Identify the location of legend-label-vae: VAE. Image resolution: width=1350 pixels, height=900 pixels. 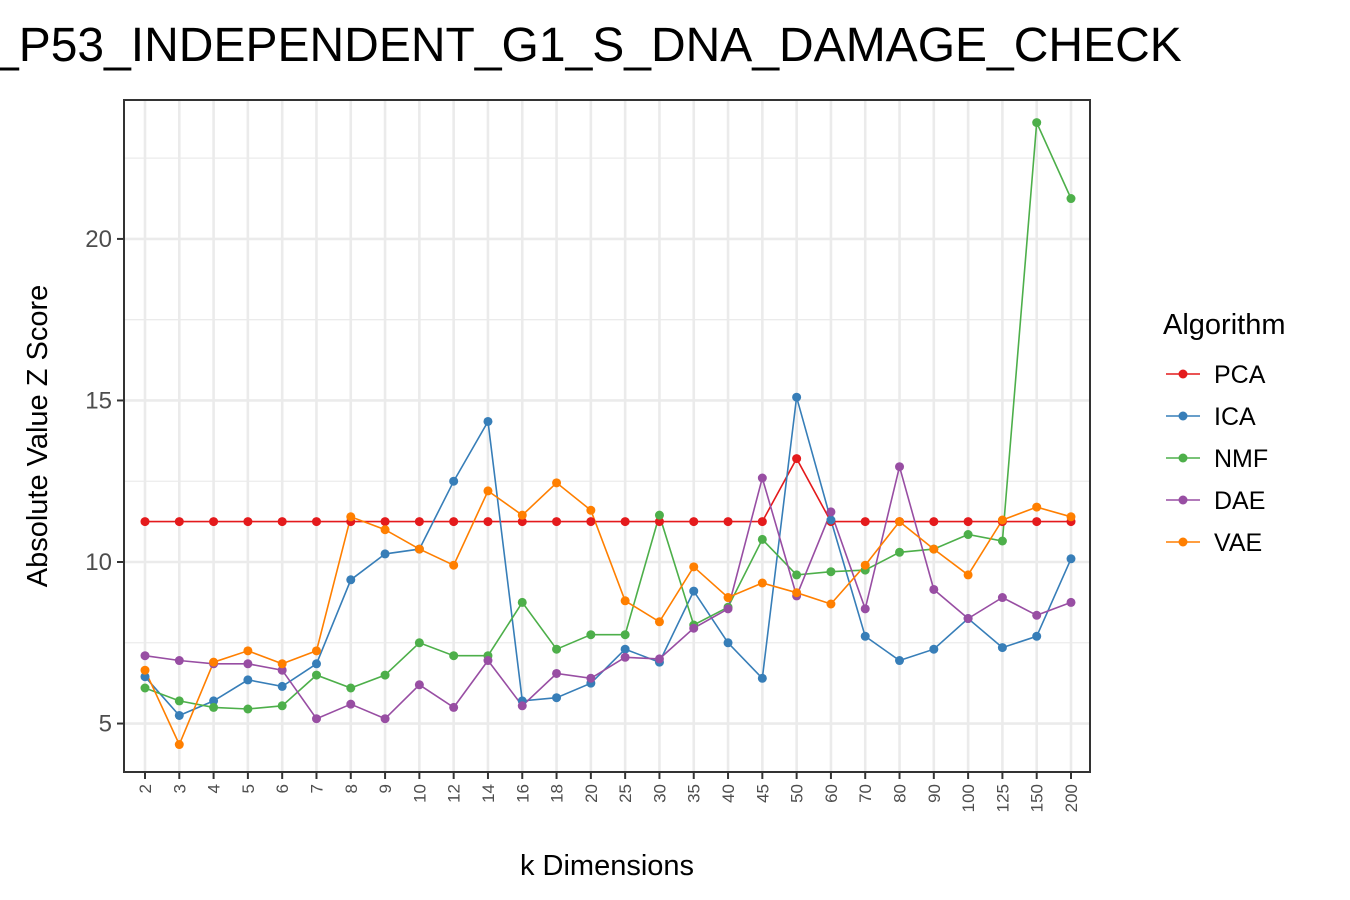
(1238, 543).